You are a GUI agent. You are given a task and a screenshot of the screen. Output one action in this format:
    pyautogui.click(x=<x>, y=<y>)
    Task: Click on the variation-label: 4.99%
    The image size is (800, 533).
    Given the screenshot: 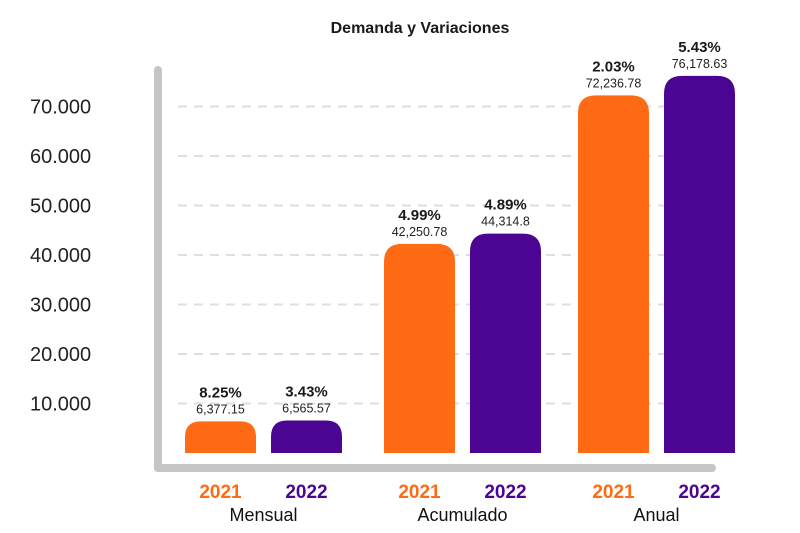 What is the action you would take?
    pyautogui.click(x=419, y=215)
    